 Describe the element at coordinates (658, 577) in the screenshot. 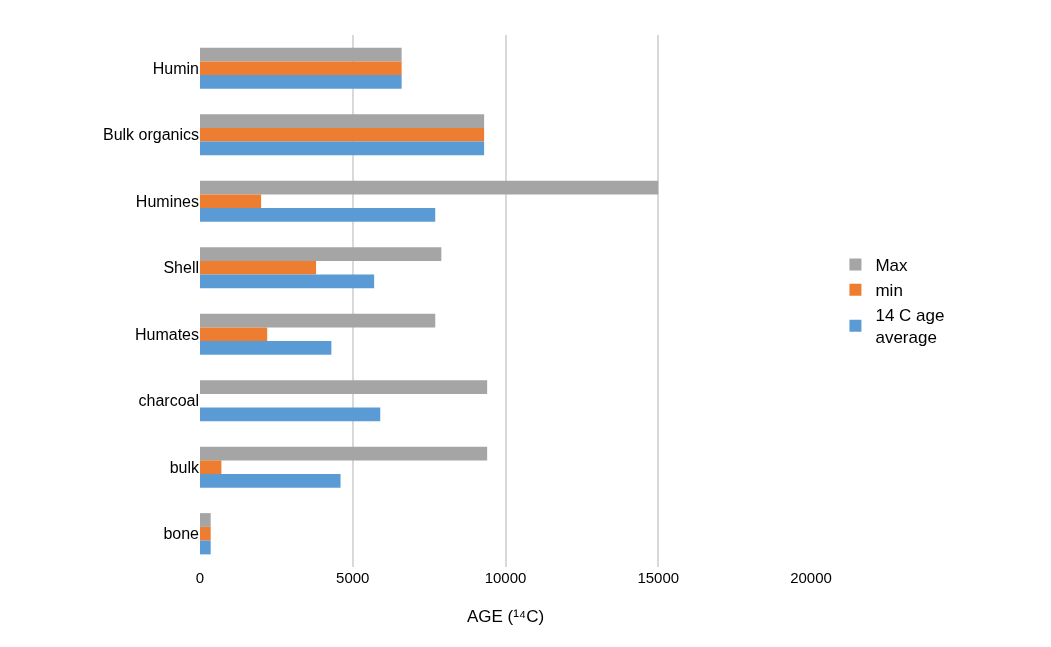

I see `x-tick-label: 15000` at that location.